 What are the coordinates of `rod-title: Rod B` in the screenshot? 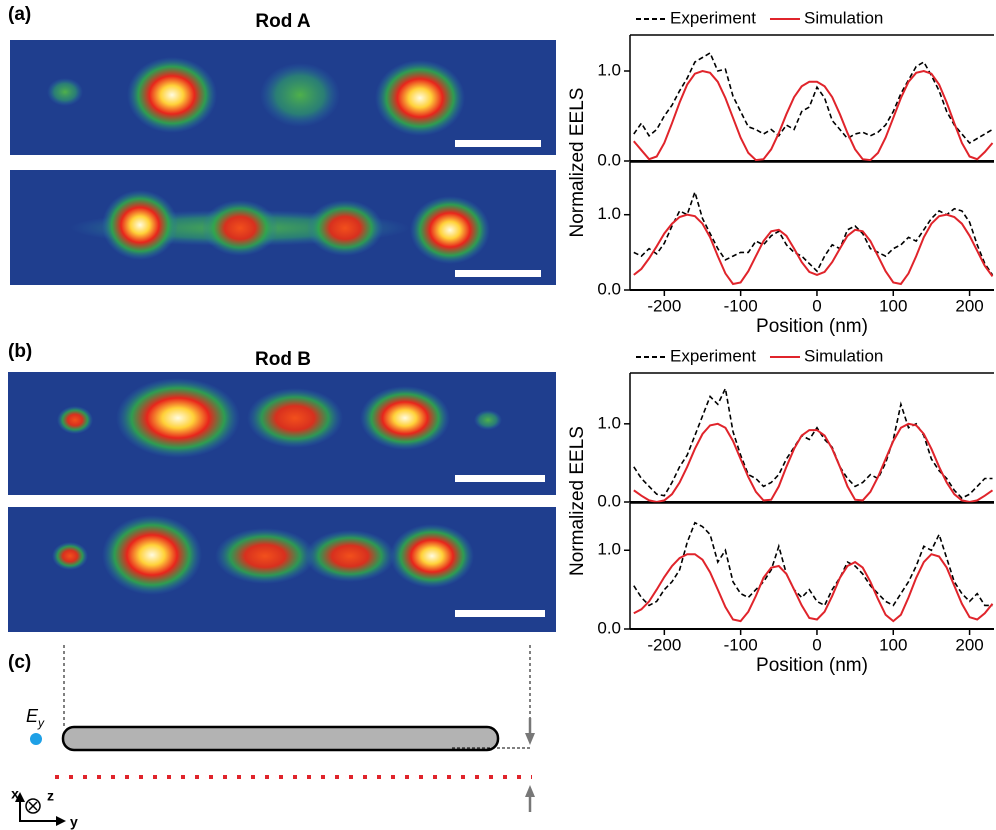 It's located at (283, 359).